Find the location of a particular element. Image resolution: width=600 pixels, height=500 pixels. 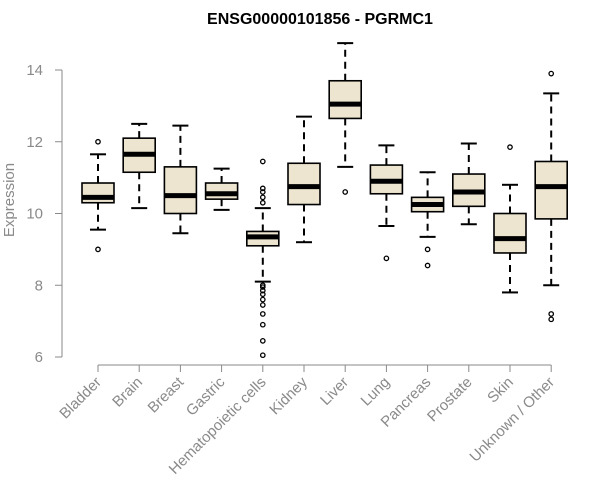

y-tick-label: 8 is located at coordinates (39, 285).